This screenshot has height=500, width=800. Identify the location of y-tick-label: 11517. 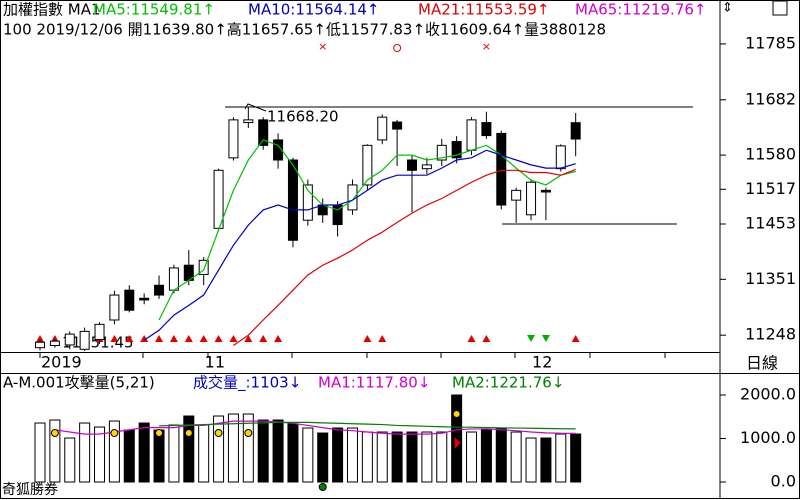
(770, 188).